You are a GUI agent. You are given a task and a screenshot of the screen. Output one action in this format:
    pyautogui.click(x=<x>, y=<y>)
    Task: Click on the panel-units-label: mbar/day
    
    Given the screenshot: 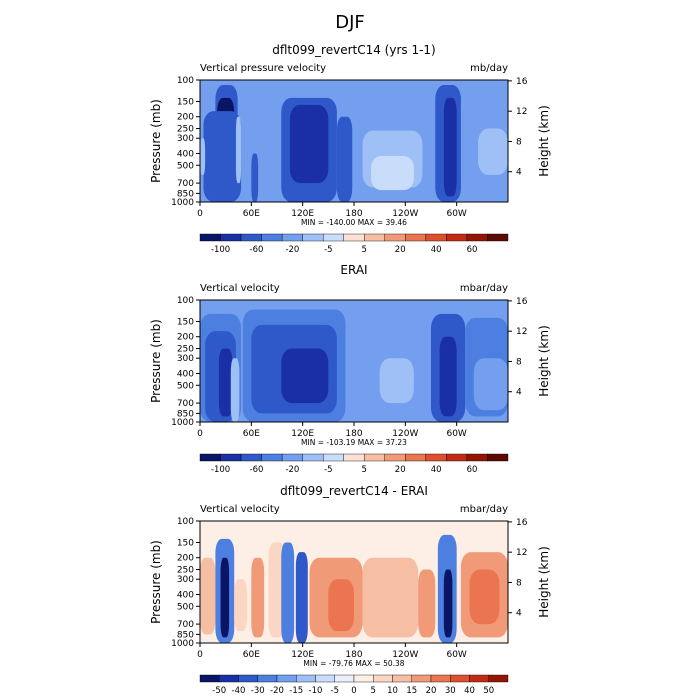 What is the action you would take?
    pyautogui.click(x=484, y=288)
    